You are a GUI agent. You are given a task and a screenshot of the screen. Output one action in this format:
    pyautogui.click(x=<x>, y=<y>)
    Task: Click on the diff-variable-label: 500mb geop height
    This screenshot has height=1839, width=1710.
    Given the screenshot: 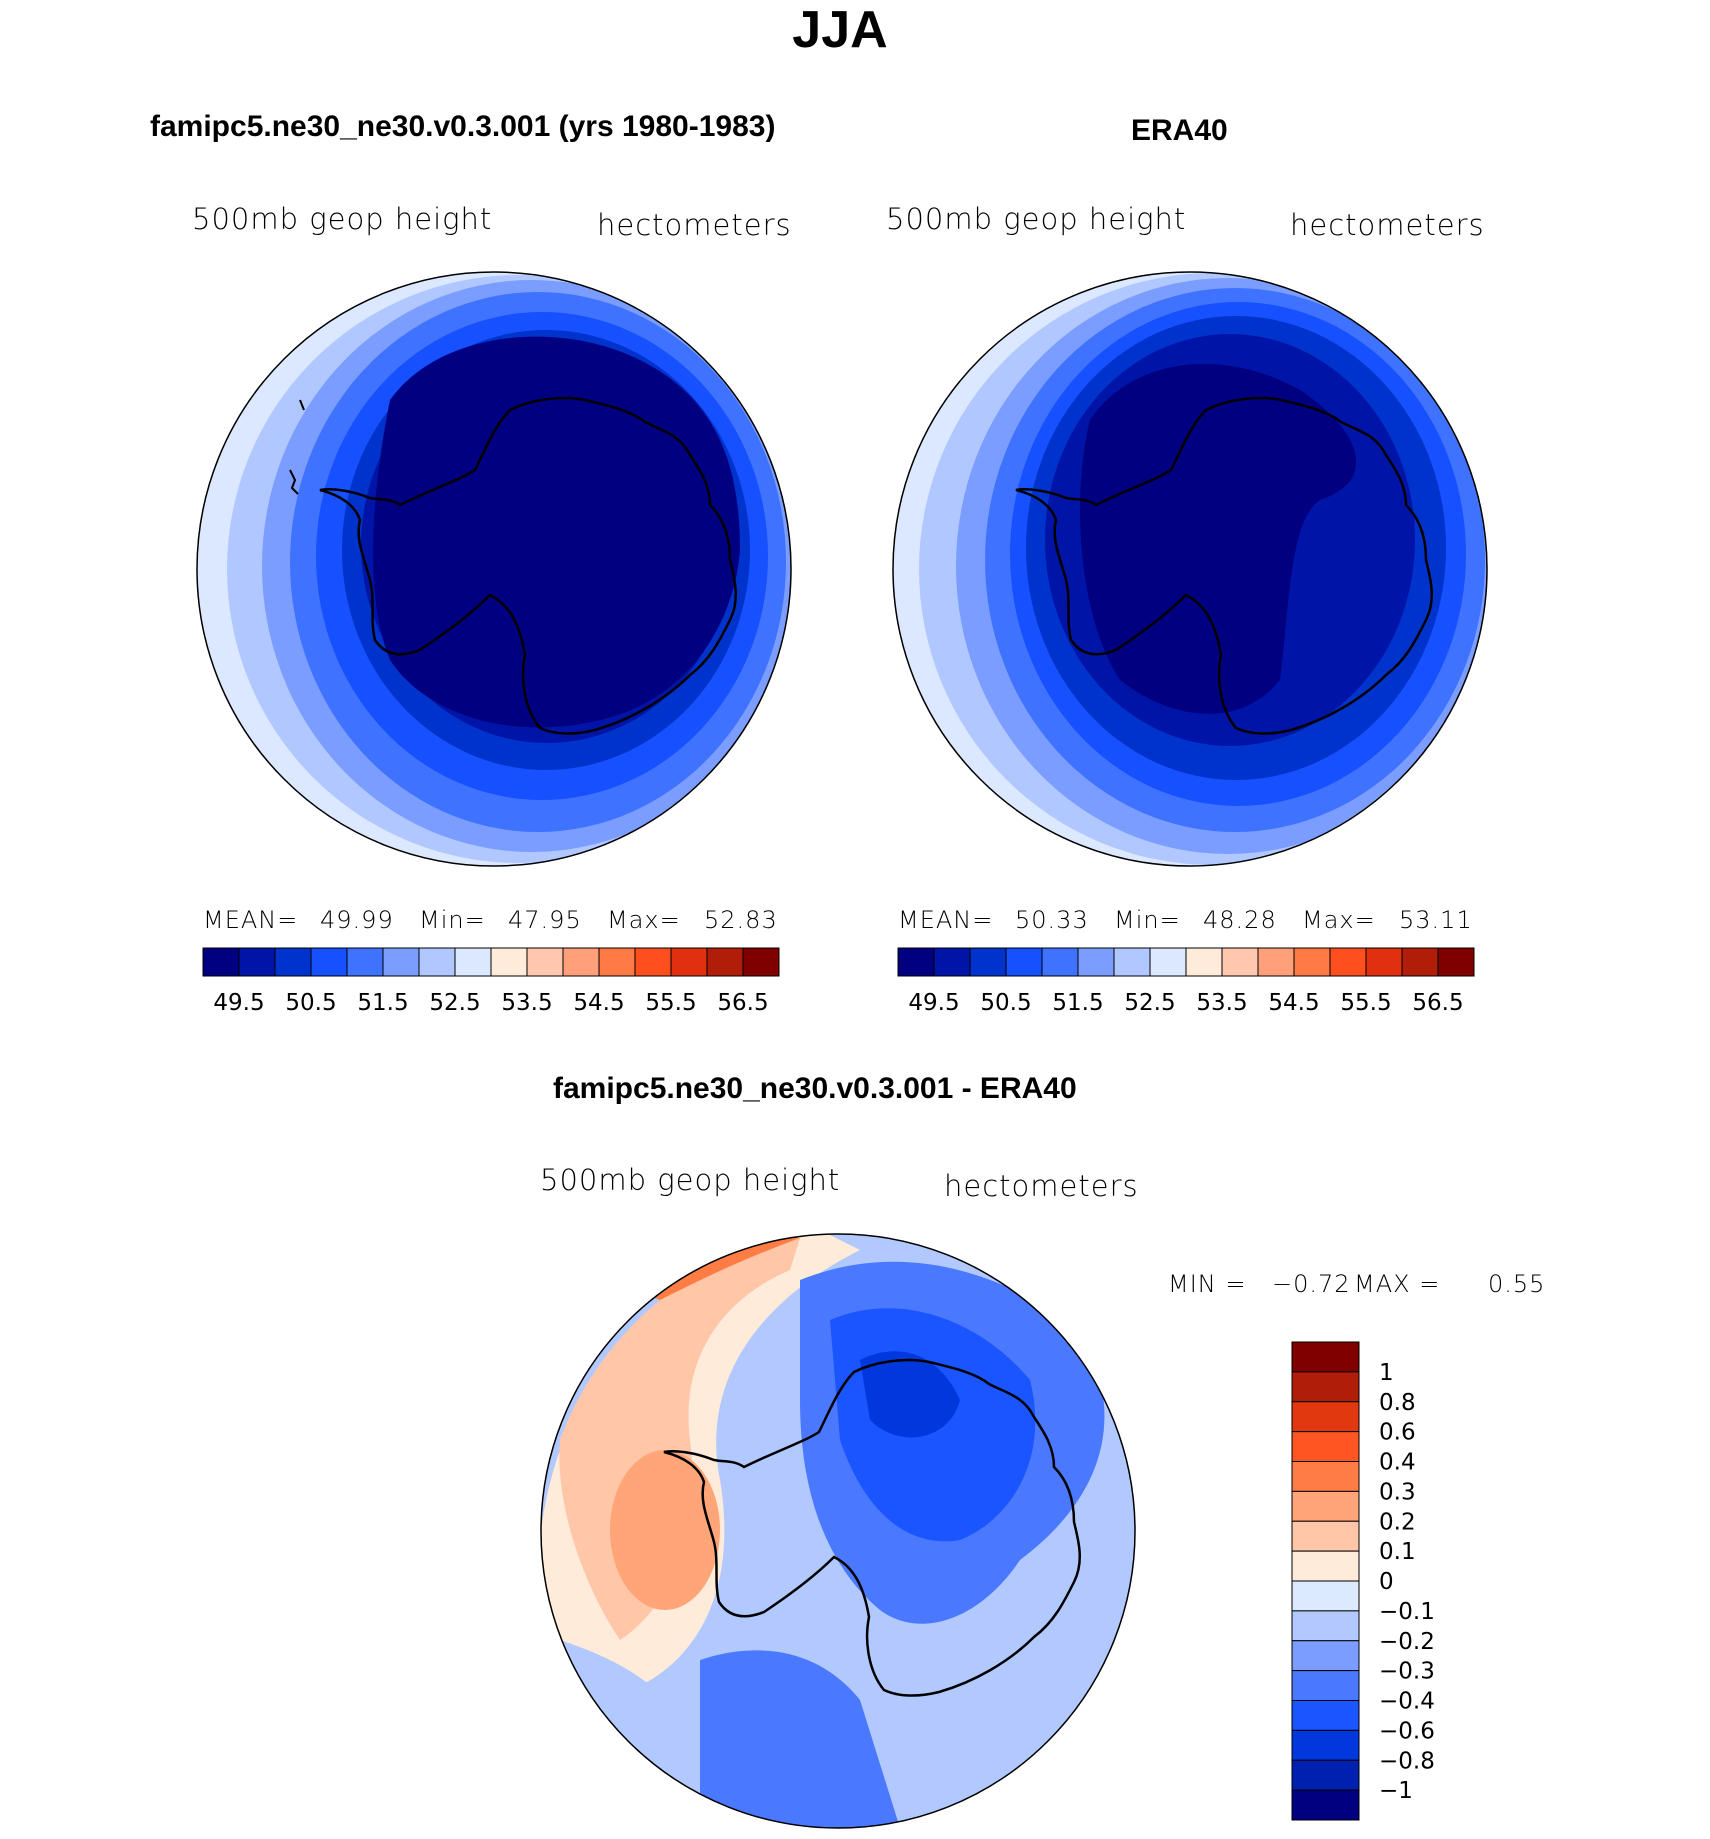 What is the action you would take?
    pyautogui.click(x=690, y=1180)
    